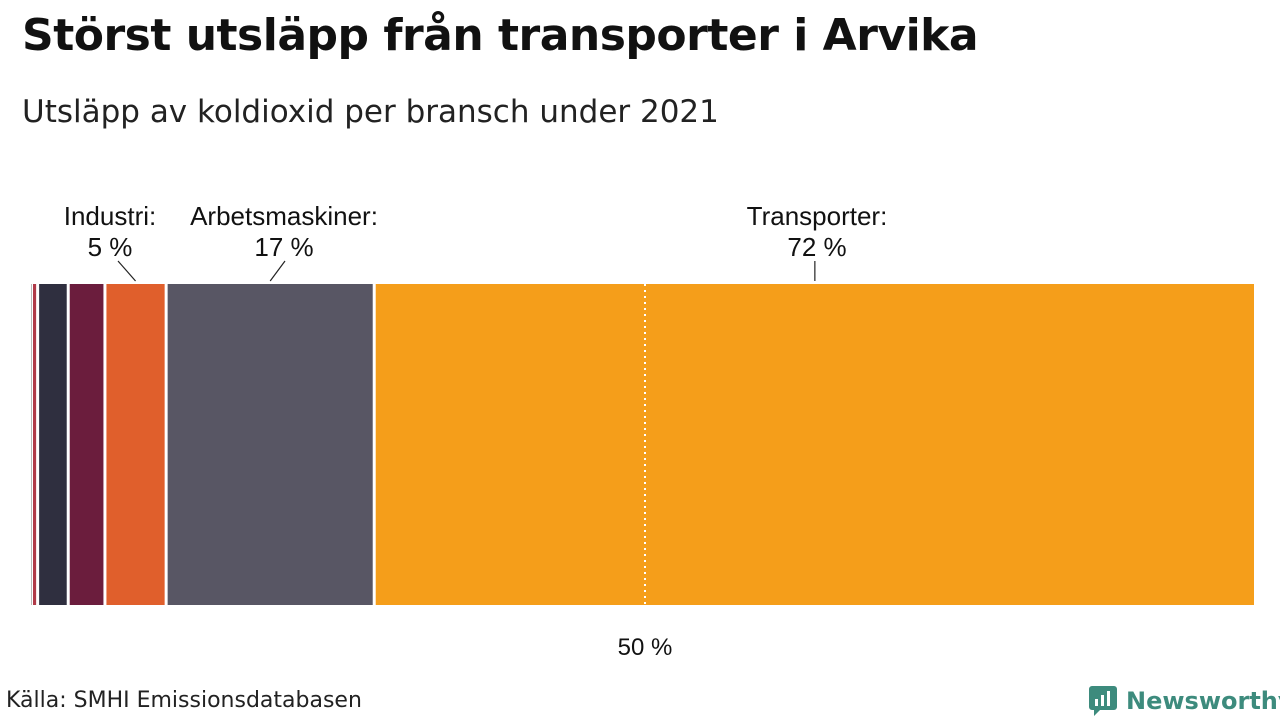 The image size is (1280, 720). Describe the element at coordinates (816, 247) in the screenshot. I see `segment-value-label: 72 %` at that location.